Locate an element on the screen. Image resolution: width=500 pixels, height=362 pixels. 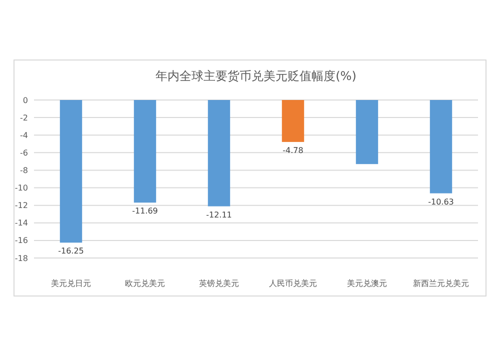
data-label: -10.63 is located at coordinates (441, 201).